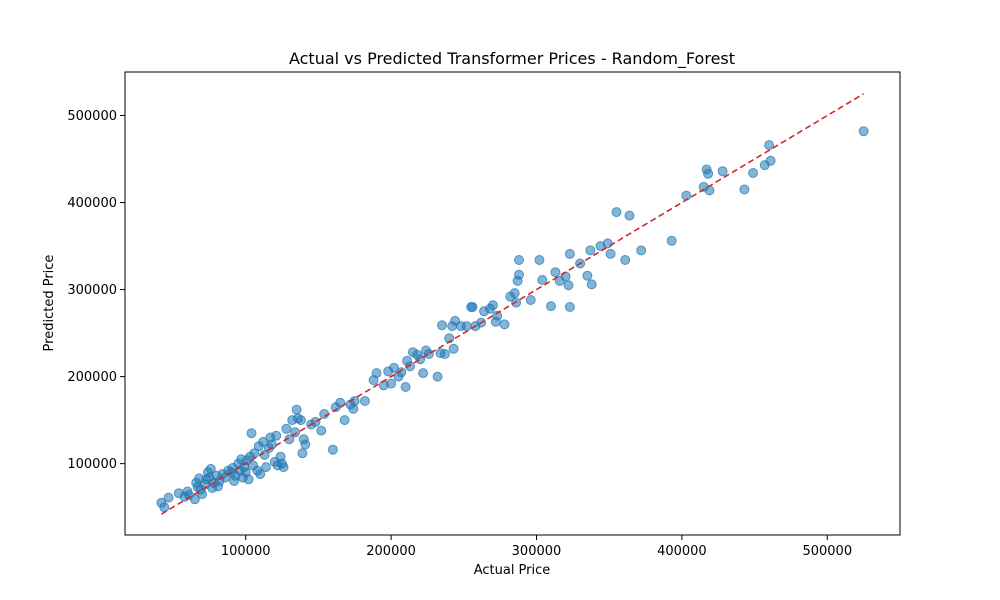  I want to click on y-tick-label: 500000, so click(92, 116).